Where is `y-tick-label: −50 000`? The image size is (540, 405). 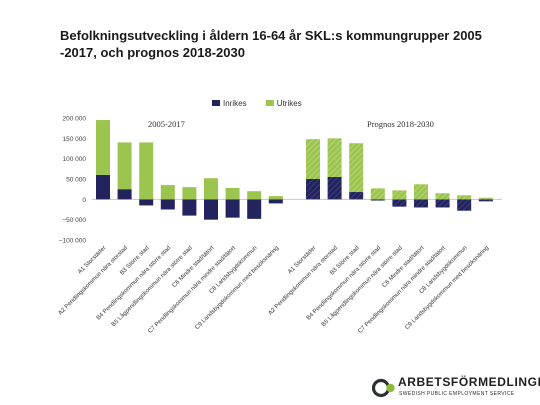 y-tick-label: −50 000 is located at coordinates (74, 220).